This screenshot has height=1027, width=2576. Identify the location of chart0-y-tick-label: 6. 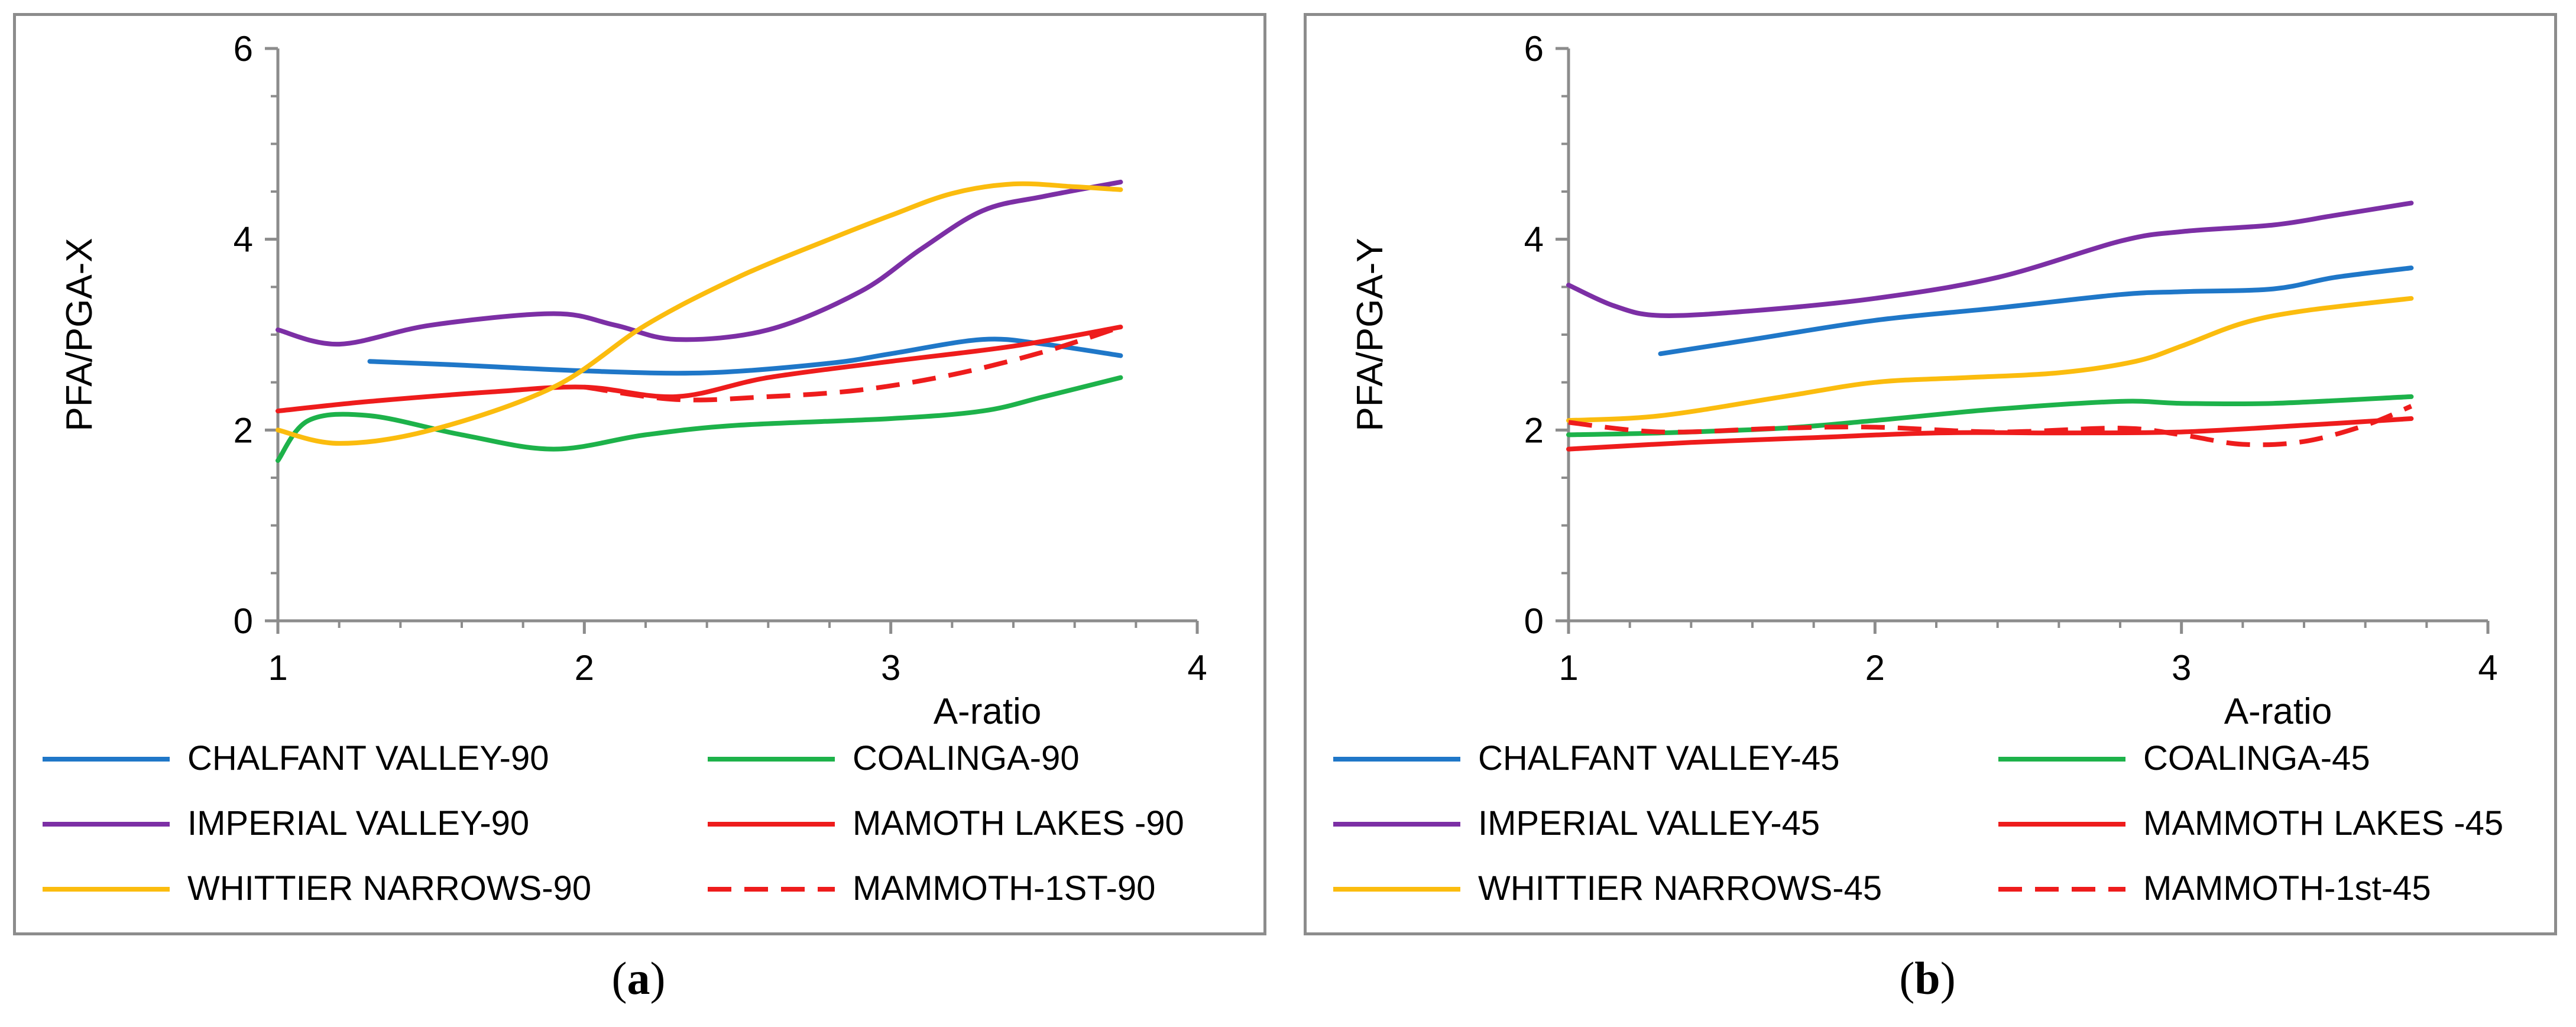
(243, 49).